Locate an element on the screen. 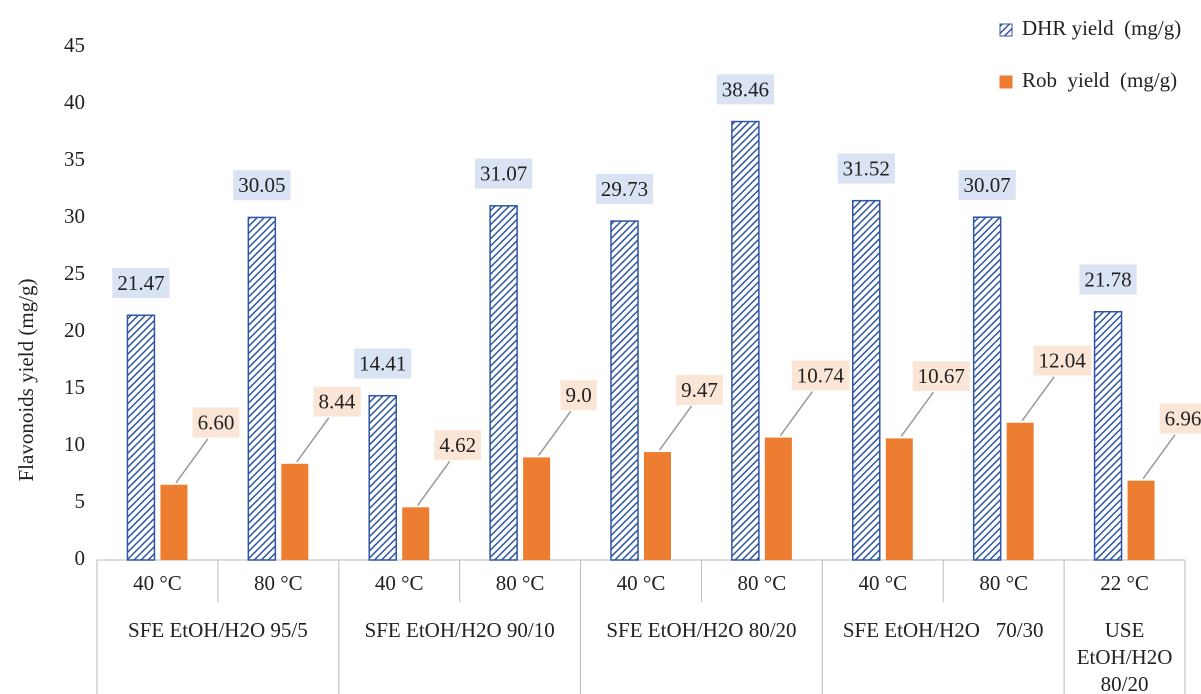 The height and width of the screenshot is (694, 1201). data-label: 30.07 is located at coordinates (987, 185).